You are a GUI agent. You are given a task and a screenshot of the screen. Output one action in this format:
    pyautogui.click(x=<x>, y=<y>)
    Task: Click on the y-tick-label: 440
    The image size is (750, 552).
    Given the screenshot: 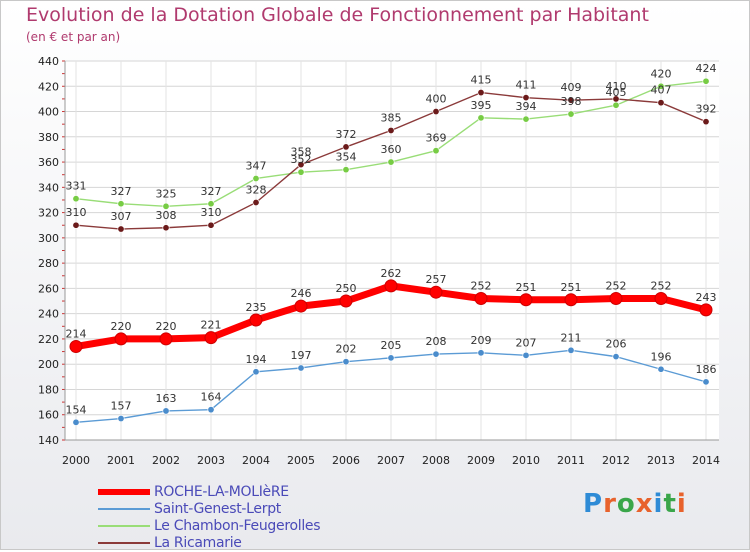 What is the action you would take?
    pyautogui.click(x=48, y=61)
    